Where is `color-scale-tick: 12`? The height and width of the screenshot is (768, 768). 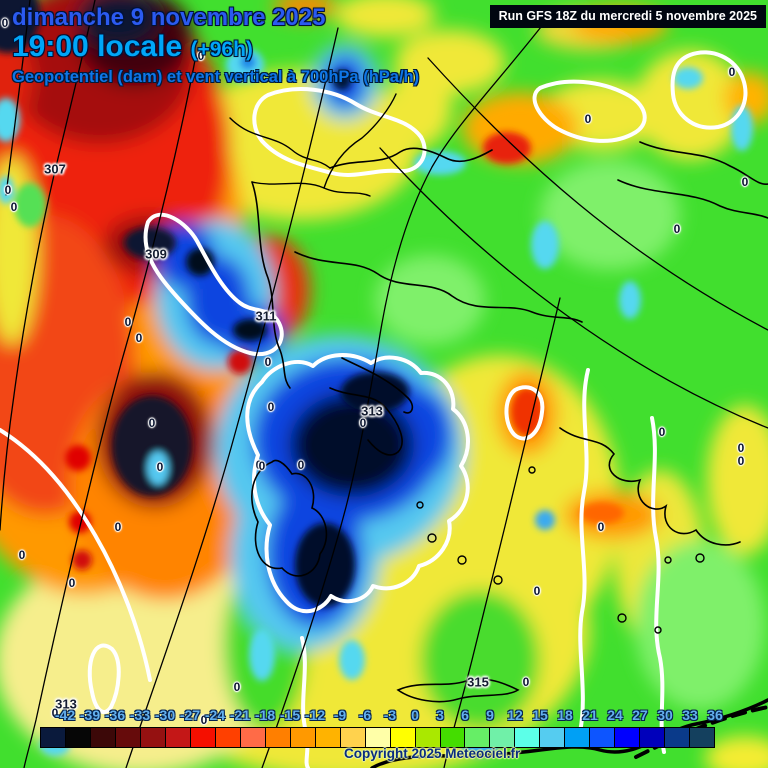 color-scale-tick: 12 is located at coordinates (515, 715).